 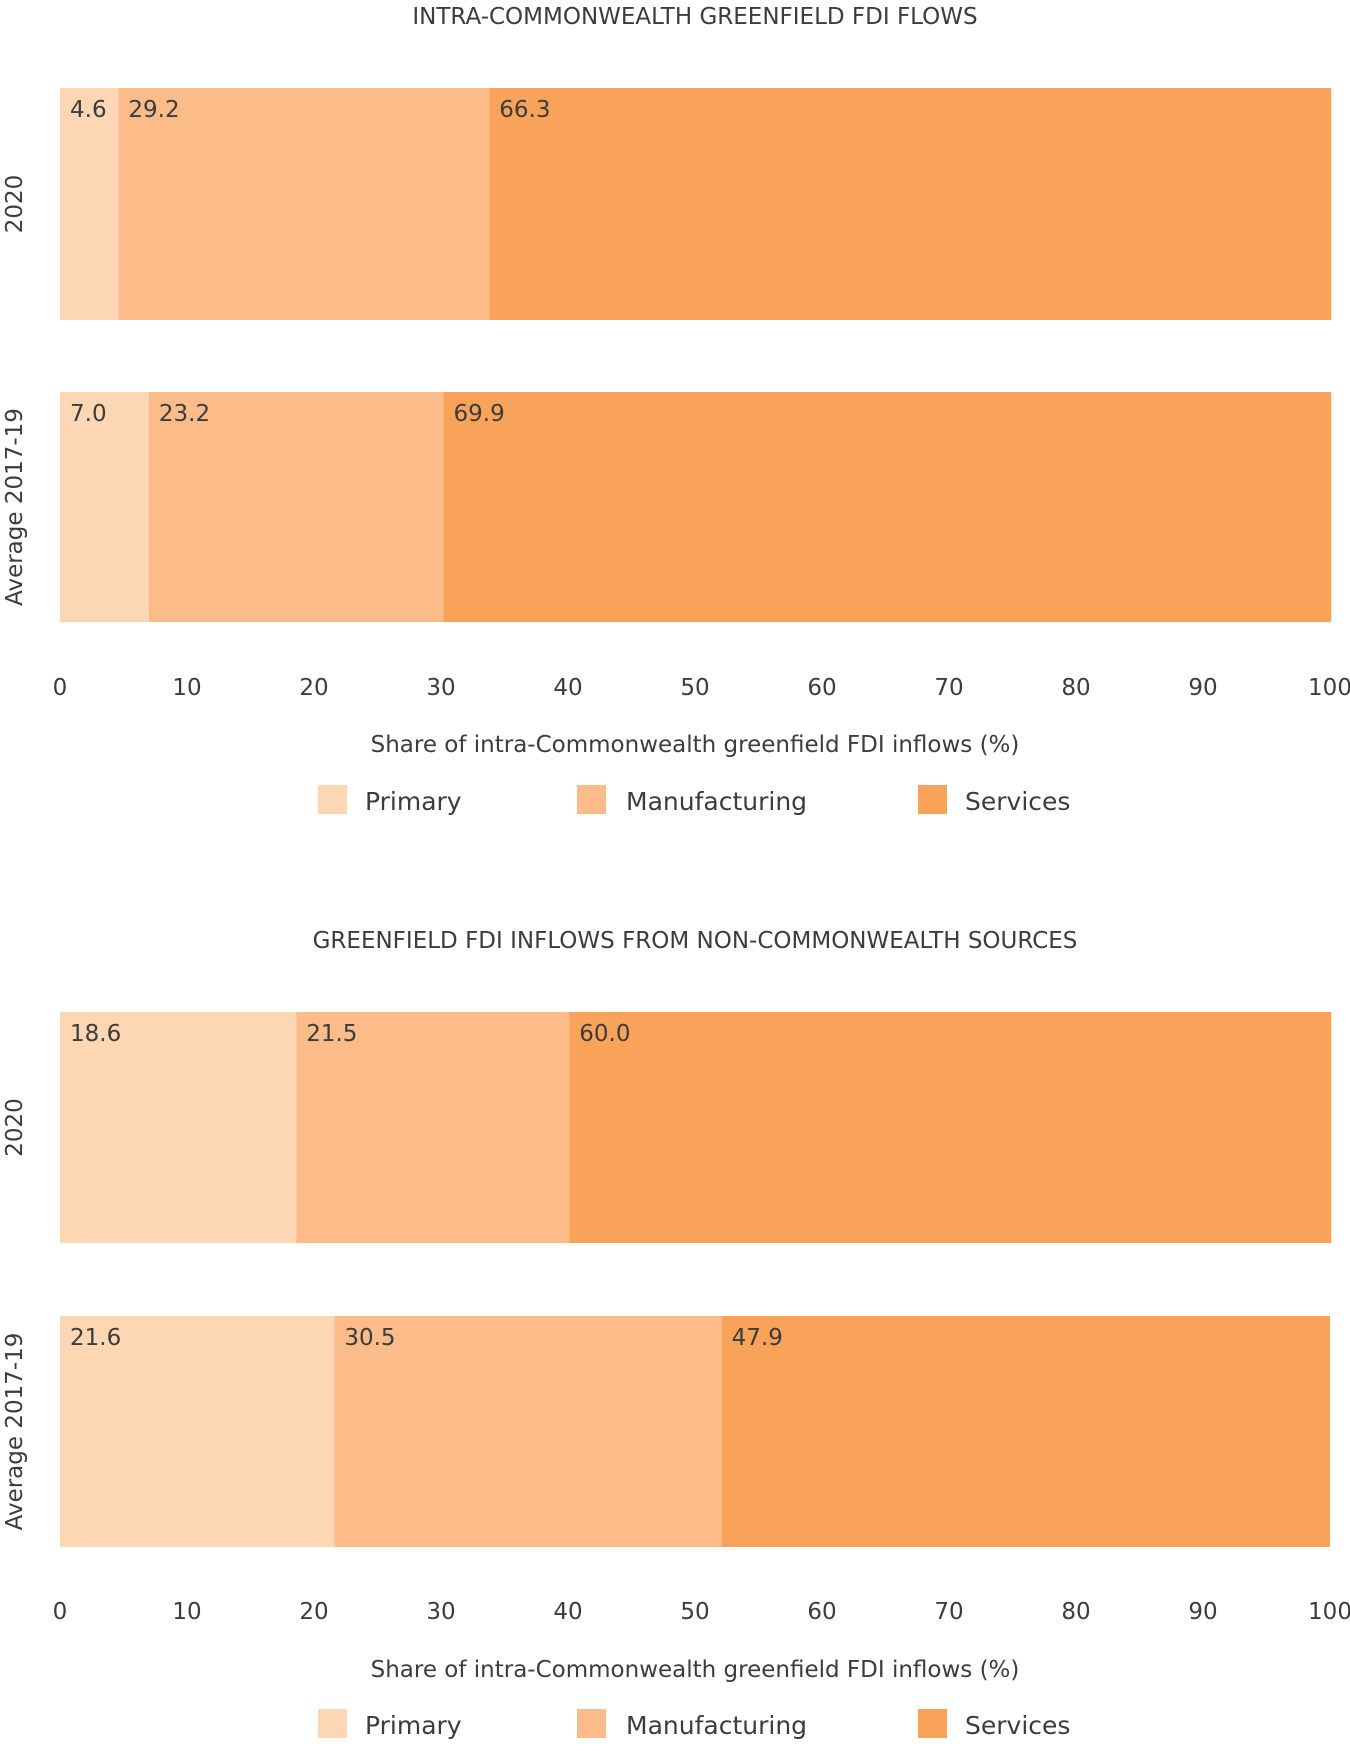 What do you see at coordinates (95, 1034) in the screenshot?
I see `data-label-primary-2020: 18.6` at bounding box center [95, 1034].